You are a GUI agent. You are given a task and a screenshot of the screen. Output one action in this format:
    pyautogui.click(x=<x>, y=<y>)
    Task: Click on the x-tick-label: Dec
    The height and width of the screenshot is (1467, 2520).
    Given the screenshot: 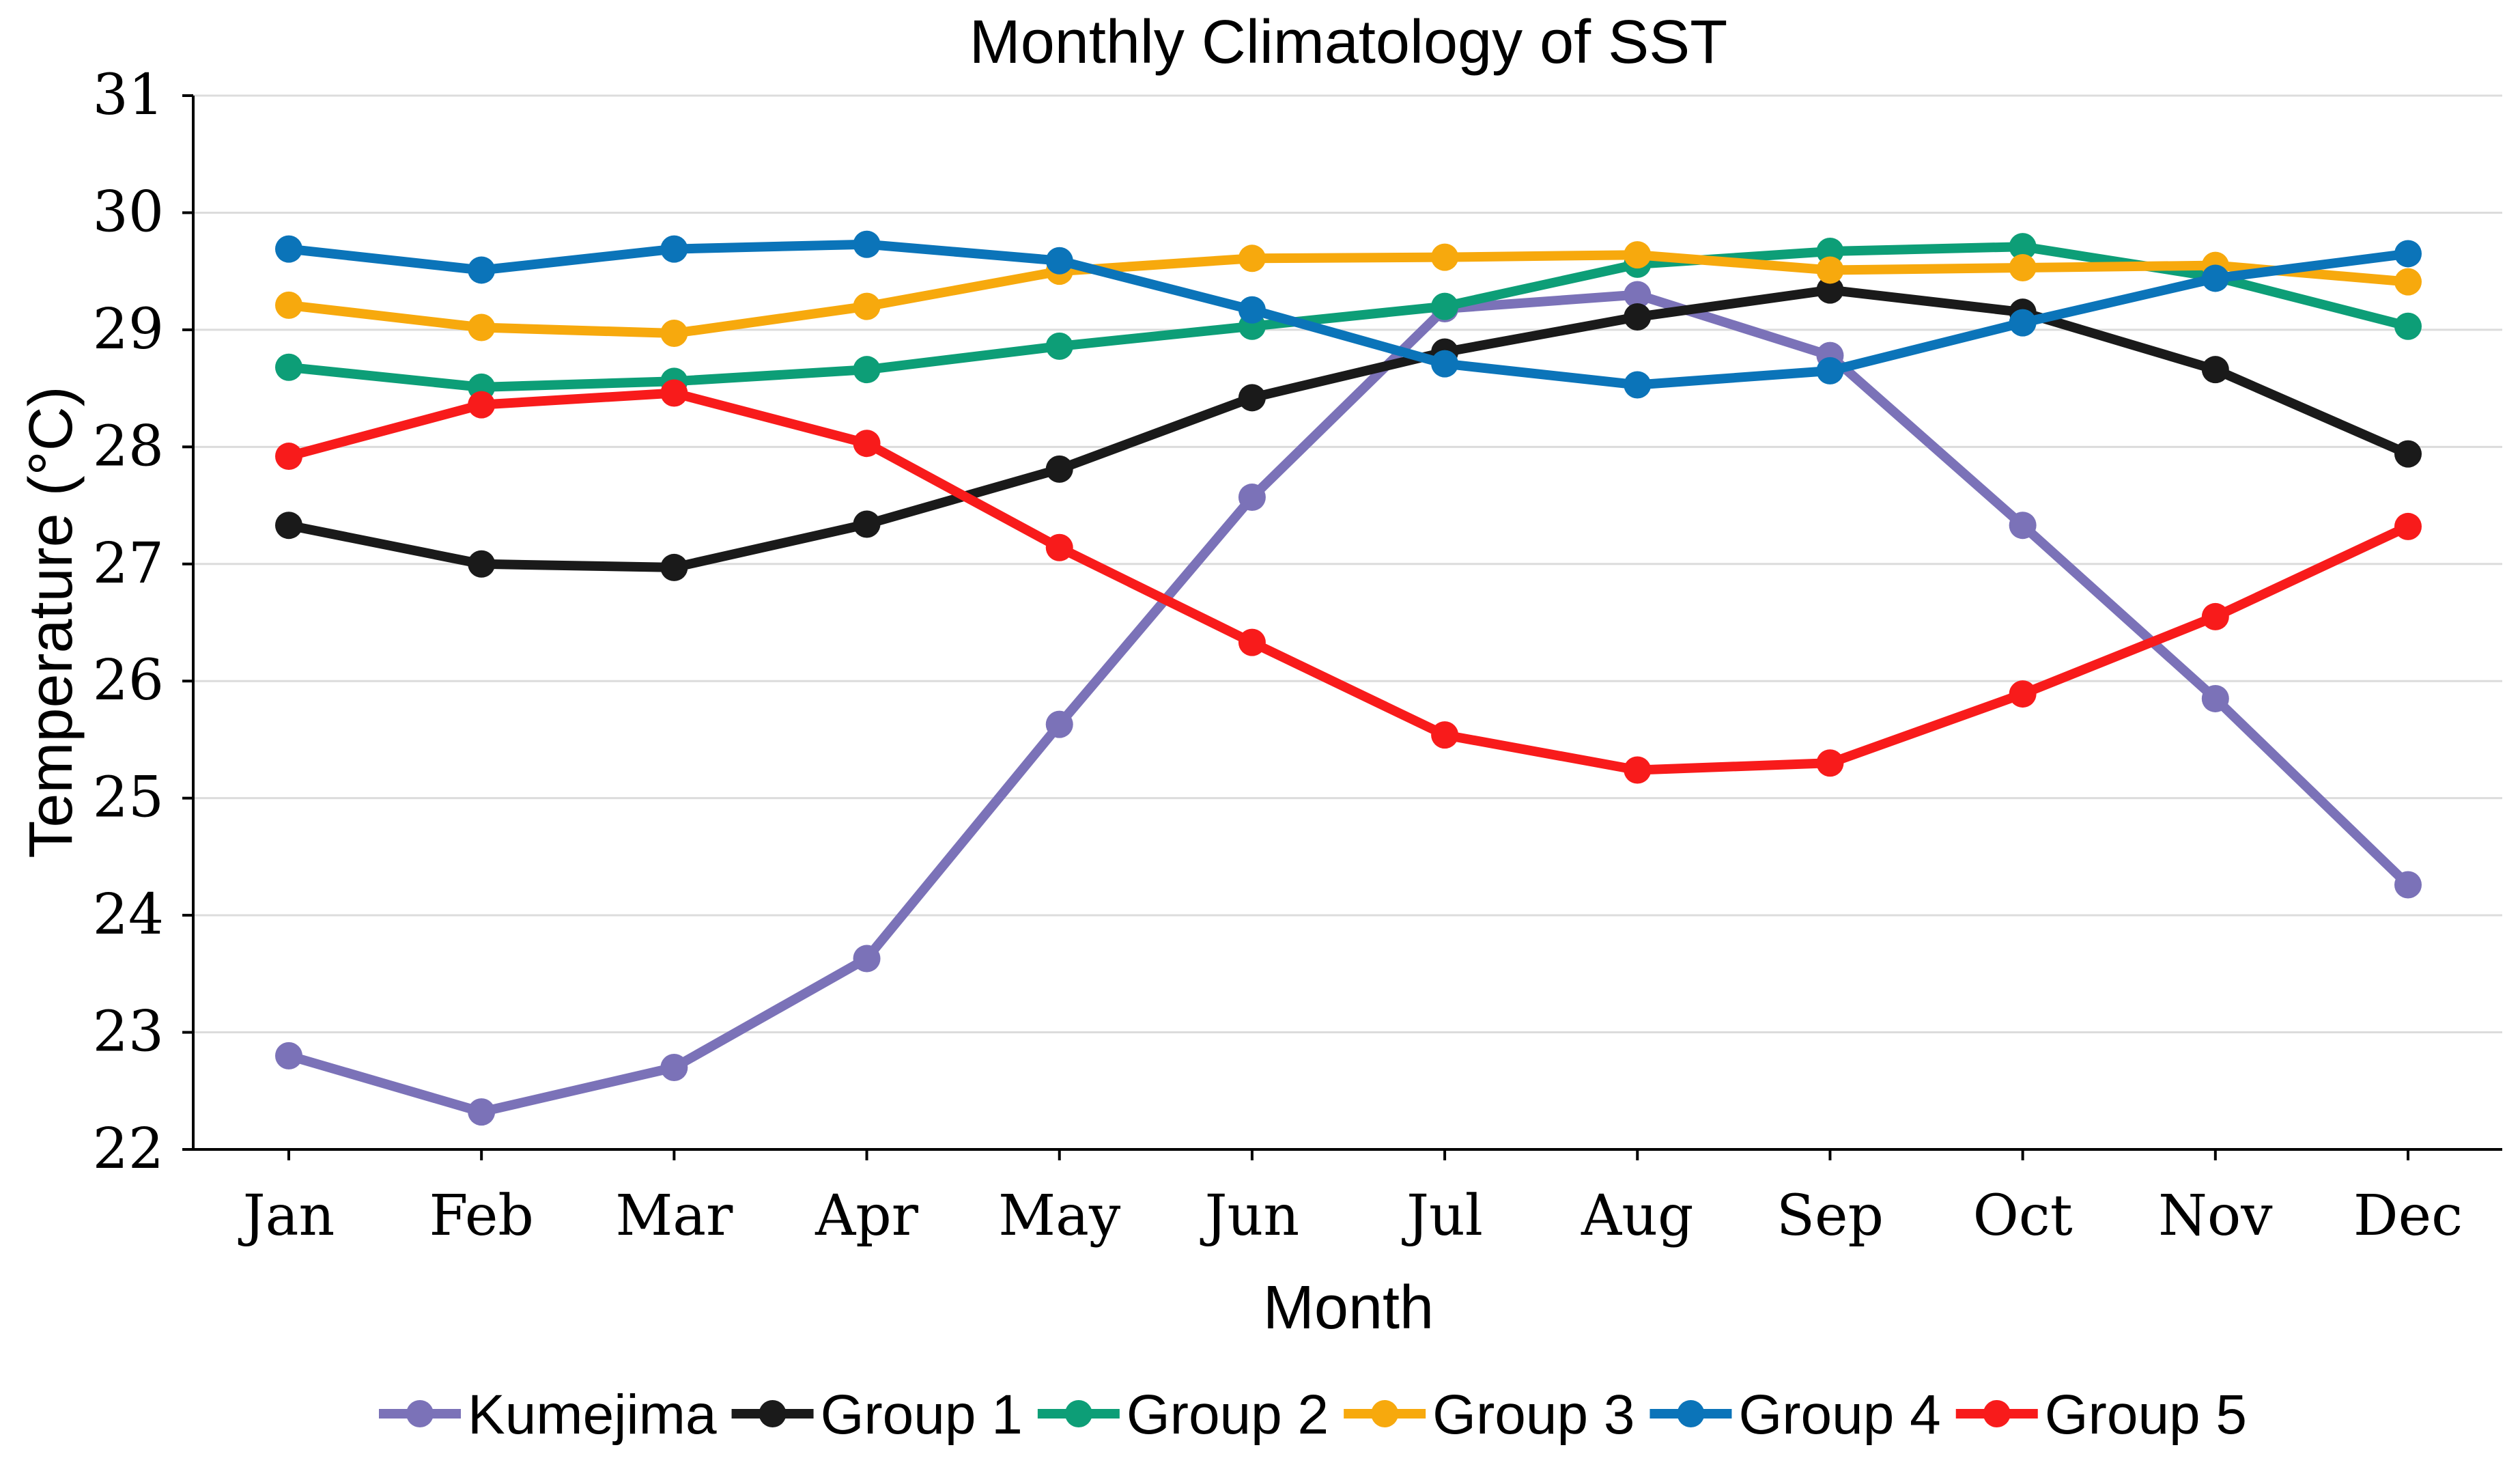 What is the action you would take?
    pyautogui.click(x=2408, y=1216)
    